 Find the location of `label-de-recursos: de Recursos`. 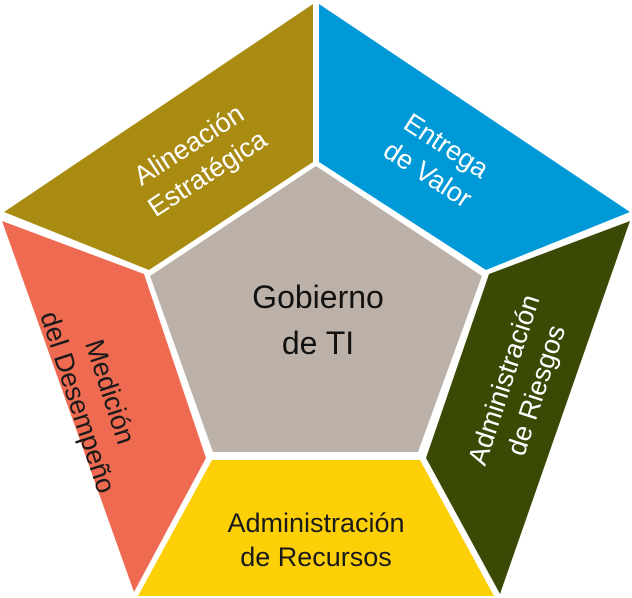

label-de-recursos: de Recursos is located at coordinates (316, 557).